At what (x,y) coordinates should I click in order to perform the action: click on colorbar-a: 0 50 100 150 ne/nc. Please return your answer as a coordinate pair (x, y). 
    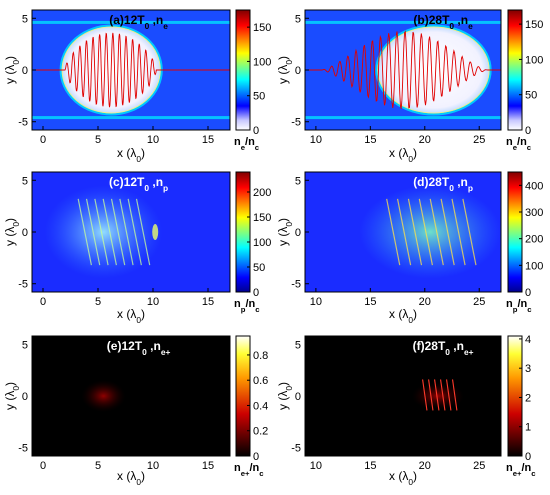
    Looking at the image, I should click on (252, 80).